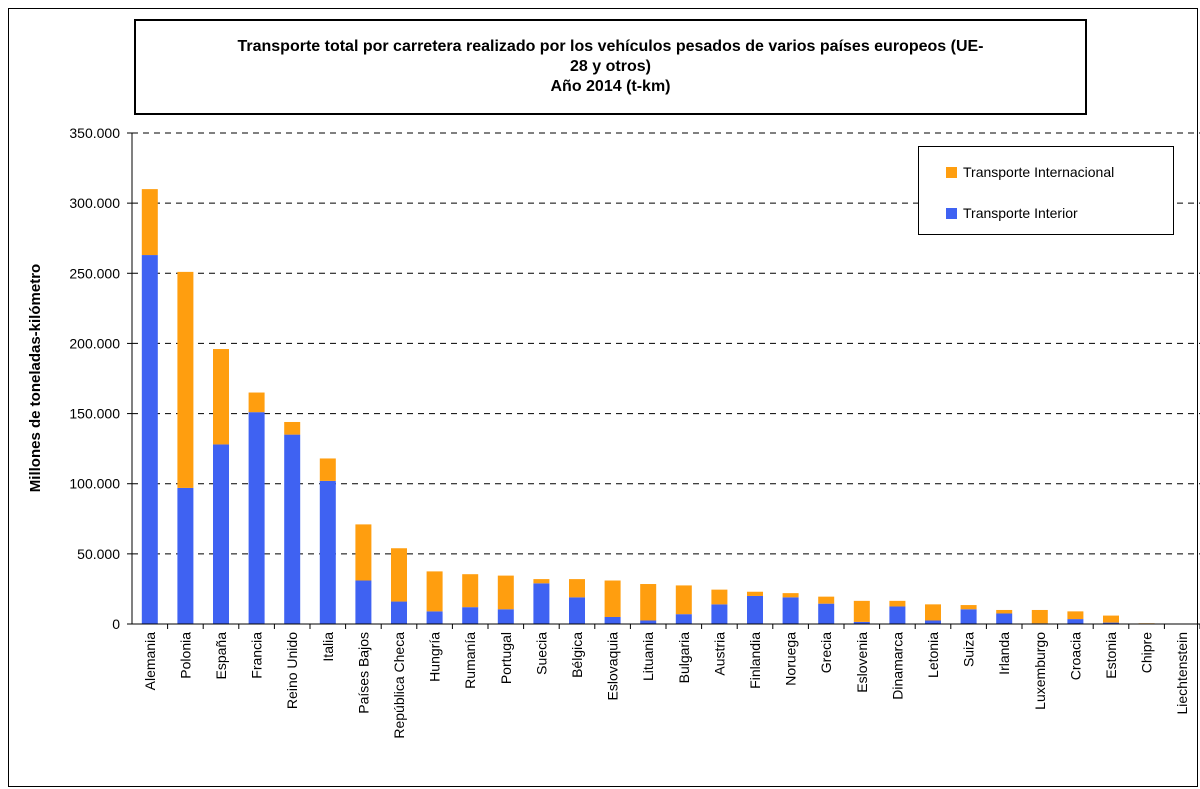 The height and width of the screenshot is (789, 1200). What do you see at coordinates (1147, 652) in the screenshot?
I see `x-tick-label: Chipre` at bounding box center [1147, 652].